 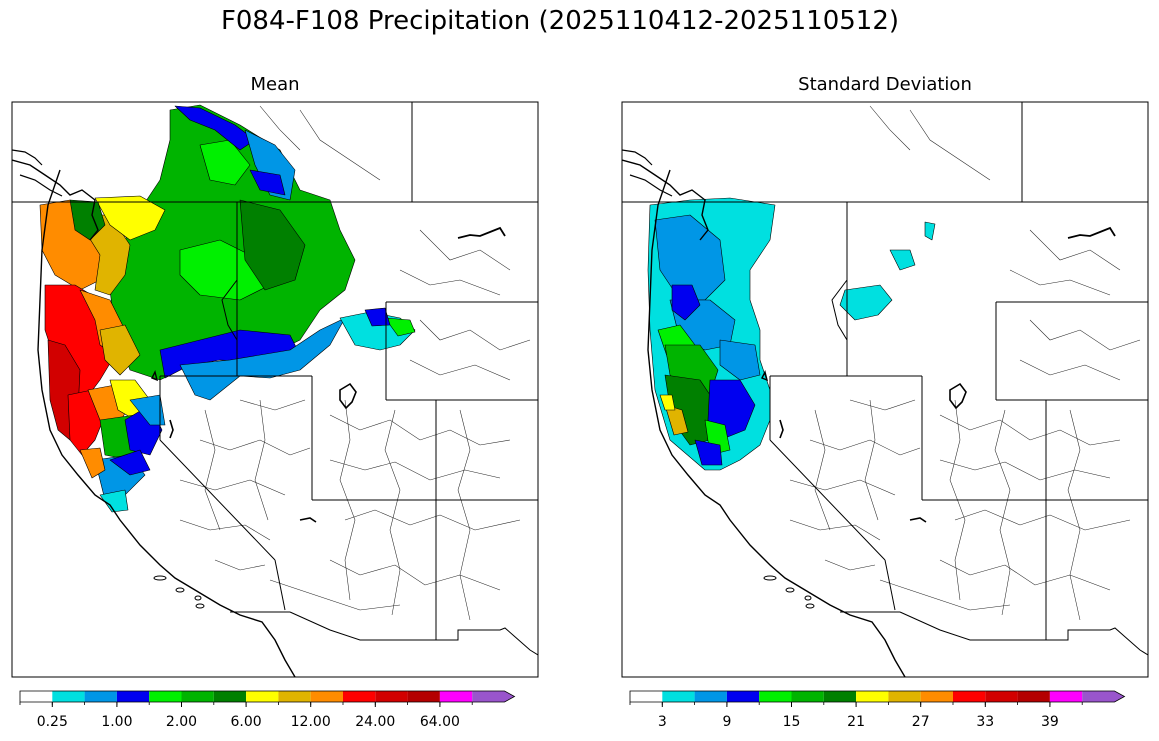 I want to click on colorbar-tick-label: 39, so click(x=1050, y=722).